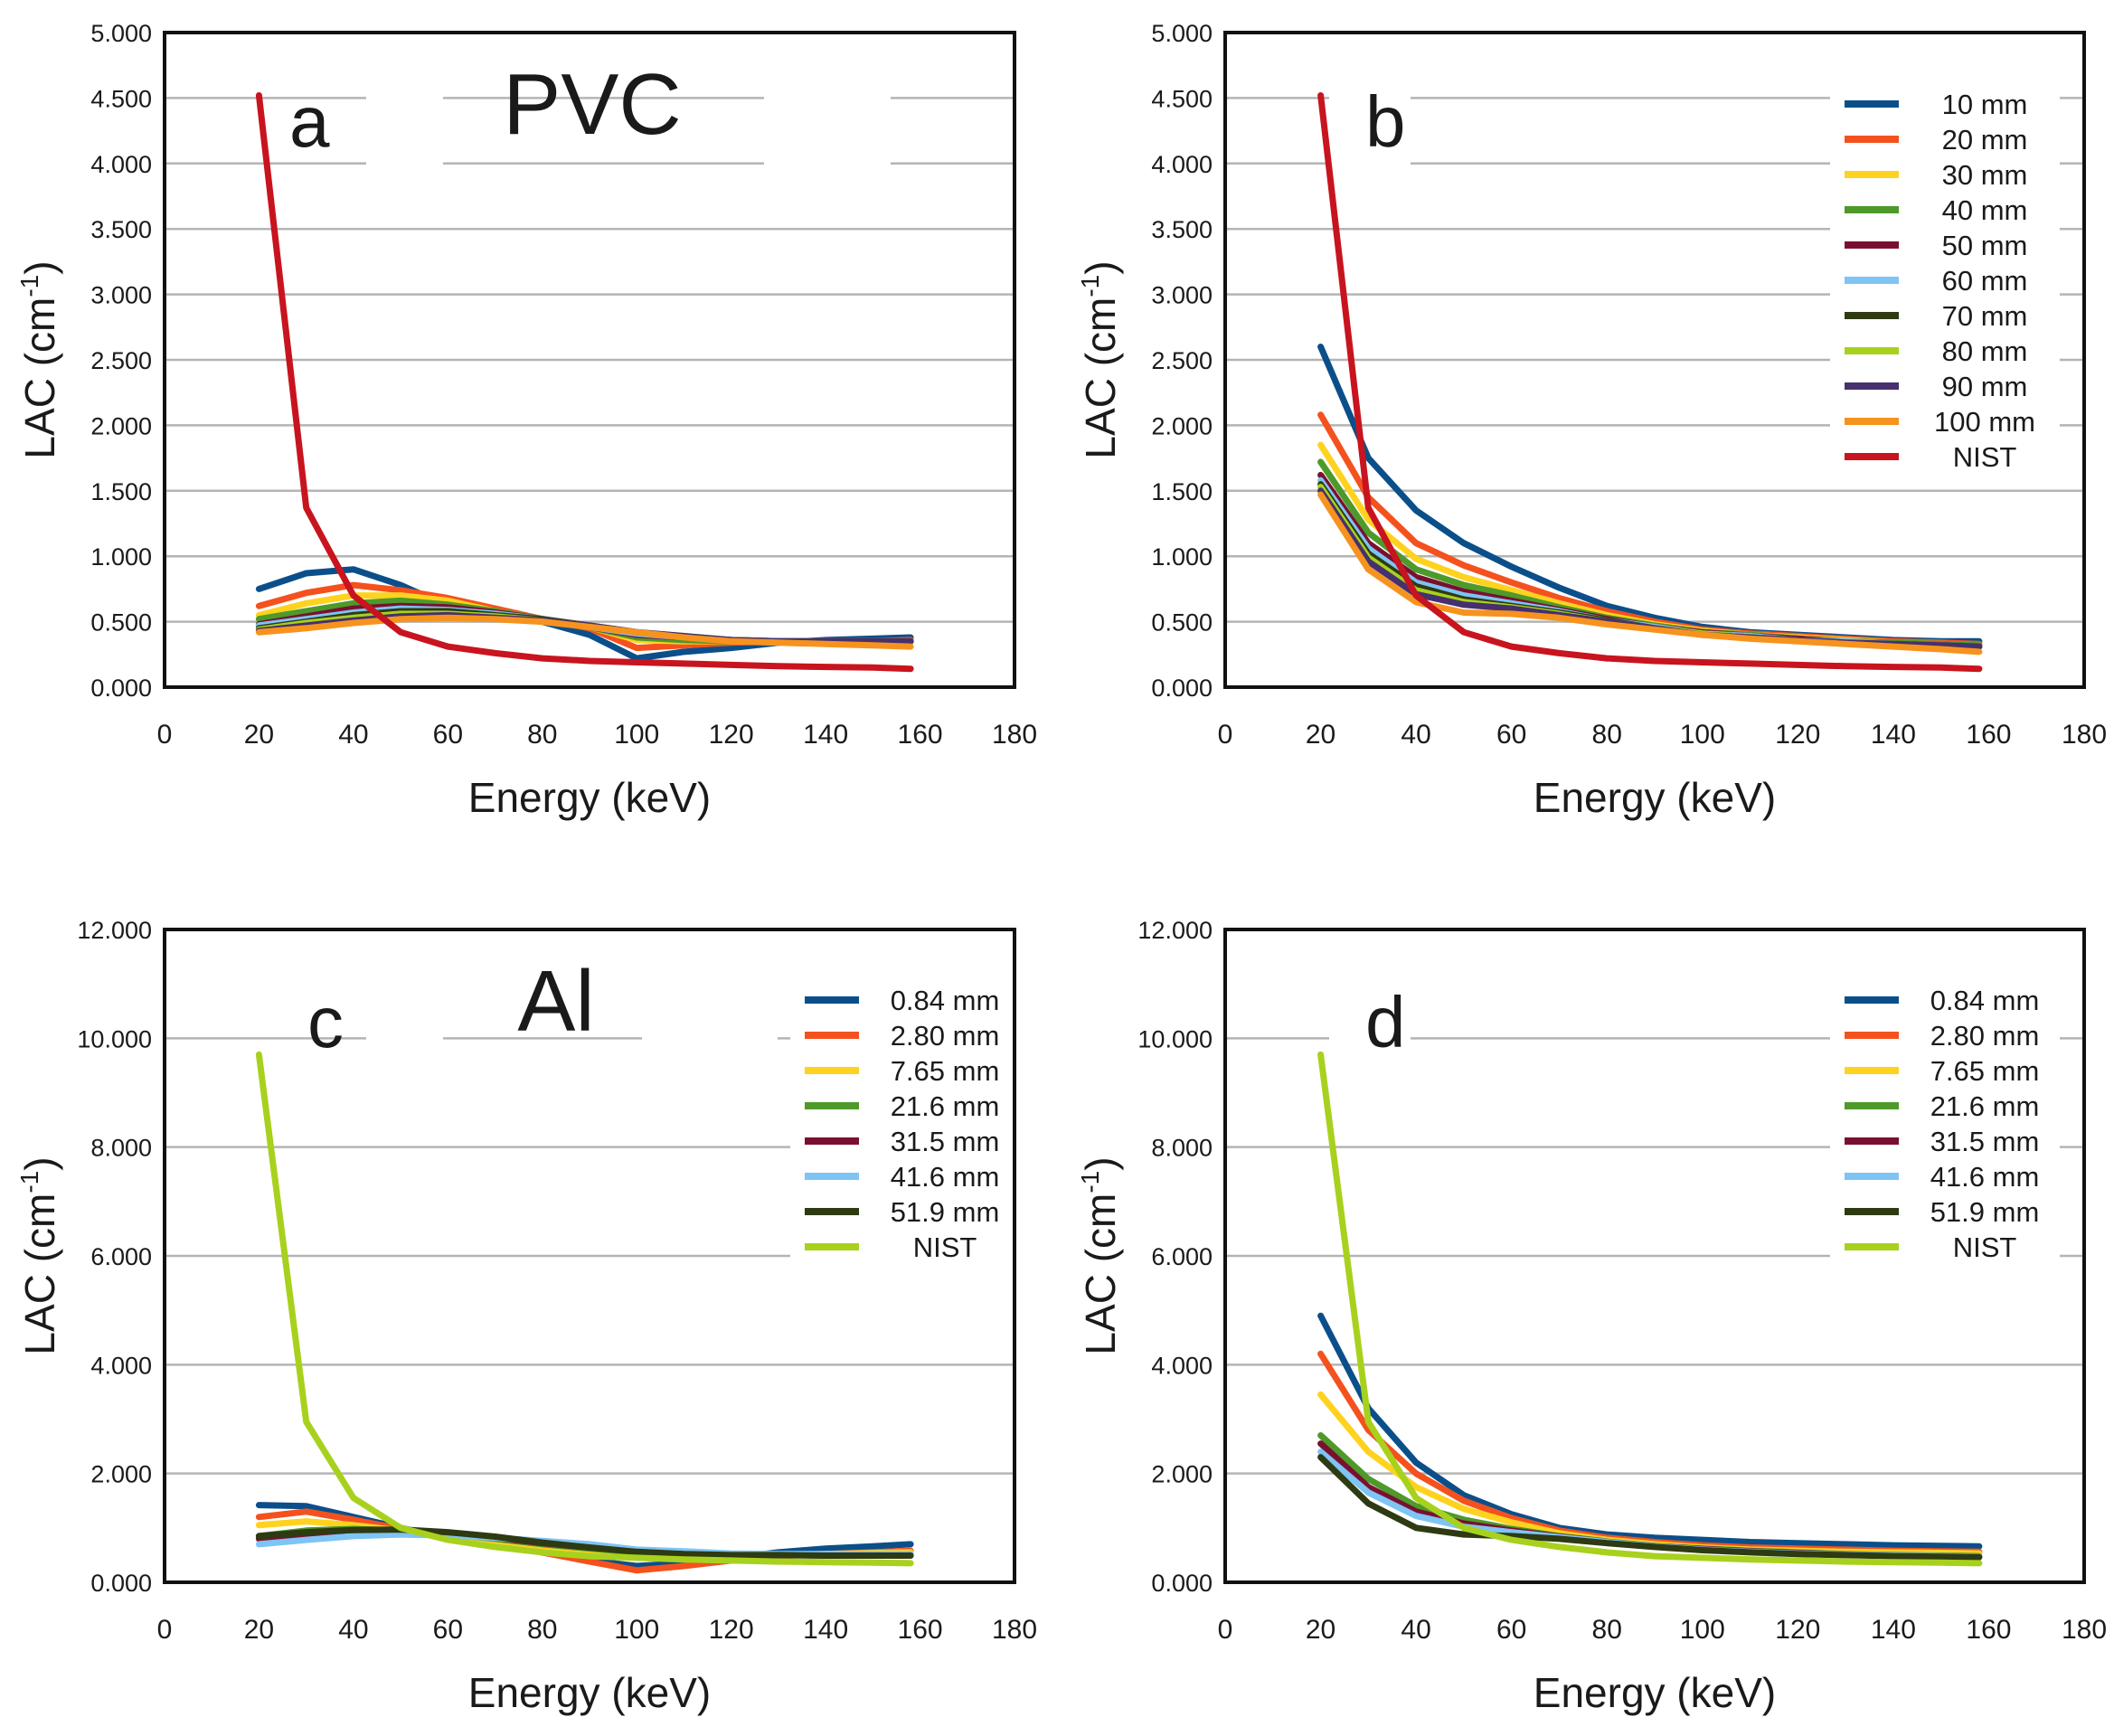 The height and width of the screenshot is (1736, 2114). Describe the element at coordinates (1182, 296) in the screenshot. I see `y-tick-label: 3.000` at that location.